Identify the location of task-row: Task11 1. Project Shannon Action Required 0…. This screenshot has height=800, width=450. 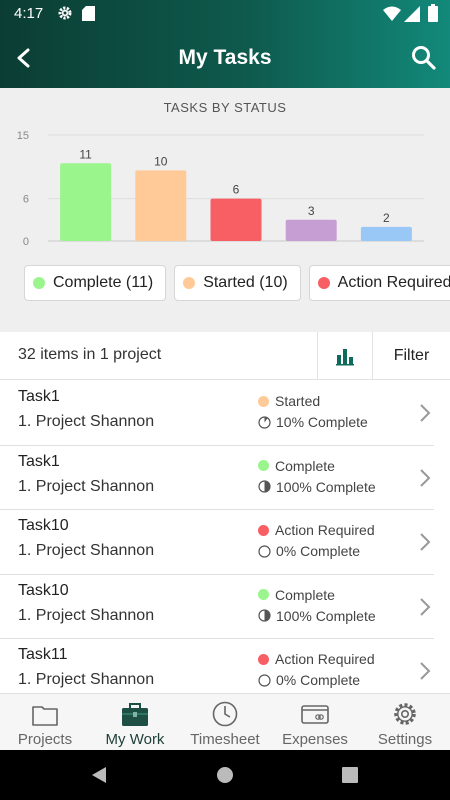
(217, 666).